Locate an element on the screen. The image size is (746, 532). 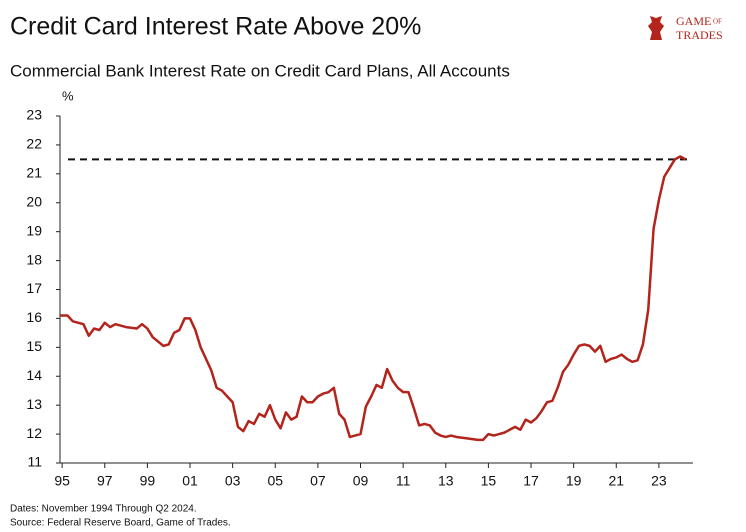
x-tick-label: 09 is located at coordinates (361, 481).